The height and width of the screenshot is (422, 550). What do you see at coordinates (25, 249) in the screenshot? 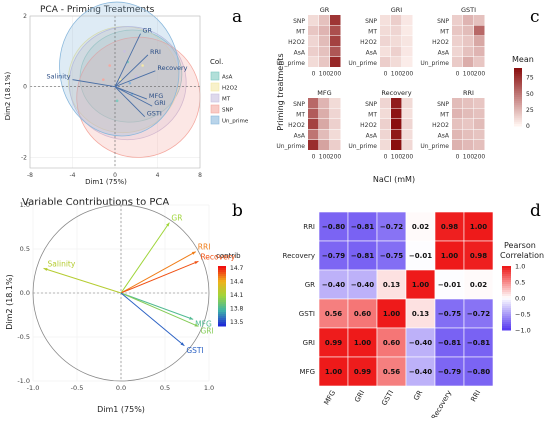
I see `y-tick-label: 0.5` at bounding box center [25, 249].